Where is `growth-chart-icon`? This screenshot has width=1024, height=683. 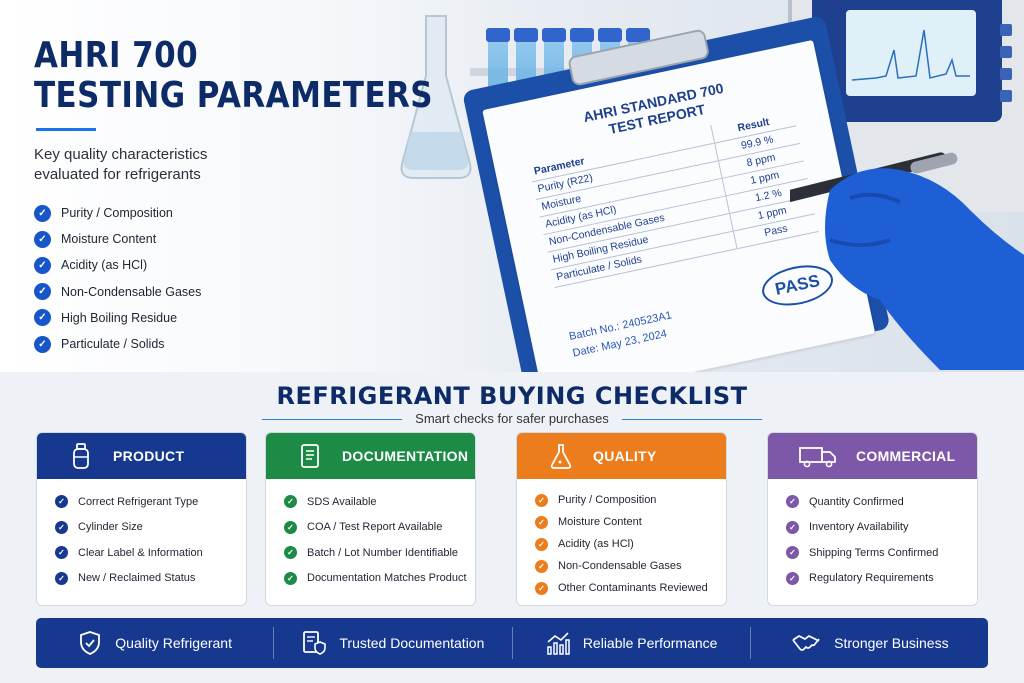
growth-chart-icon is located at coordinates (558, 643).